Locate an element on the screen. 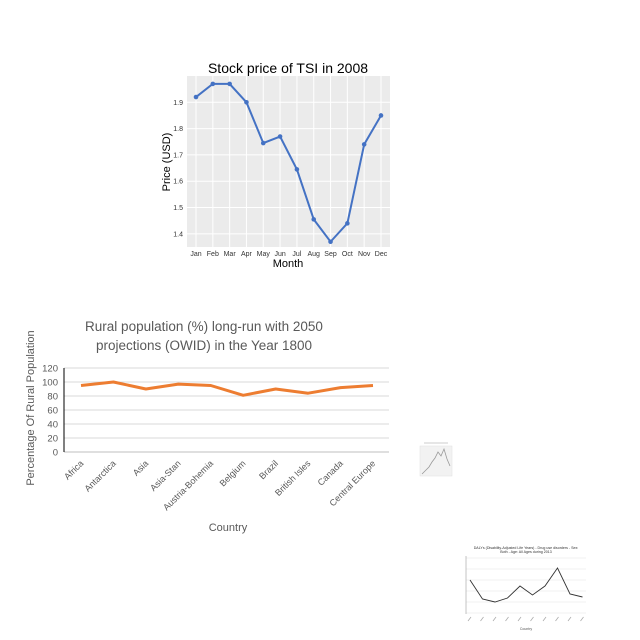 The image size is (640, 640). y-axis-label: Price (USD) is located at coordinates (167, 162).